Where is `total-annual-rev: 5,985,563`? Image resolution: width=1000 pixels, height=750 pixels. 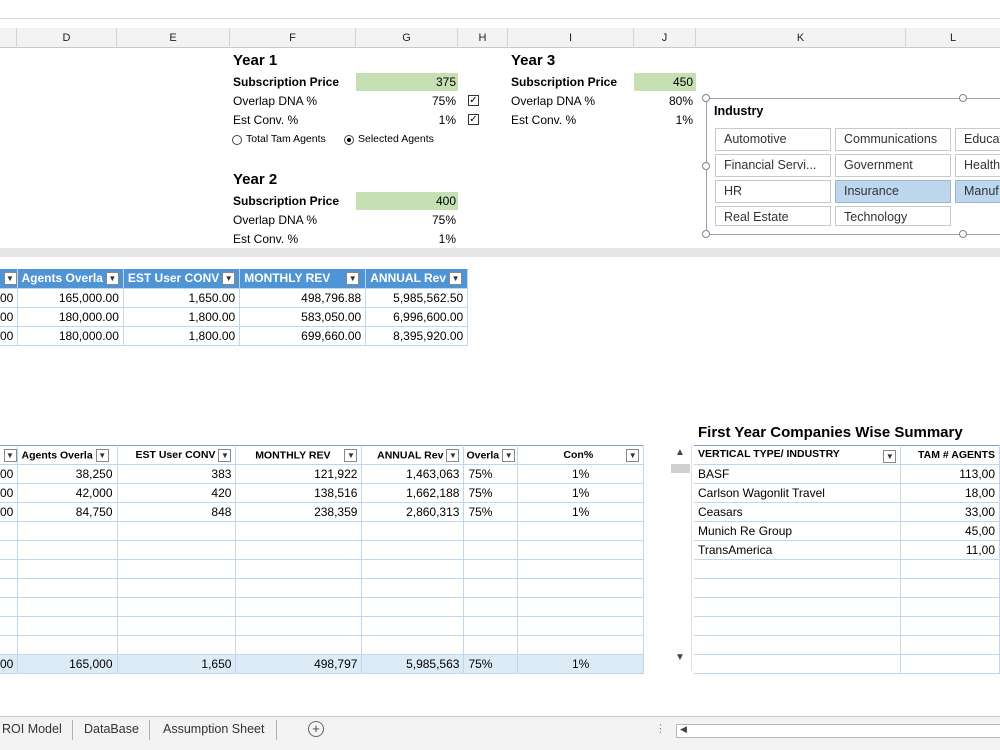
total-annual-rev: 5,985,563 is located at coordinates (413, 664).